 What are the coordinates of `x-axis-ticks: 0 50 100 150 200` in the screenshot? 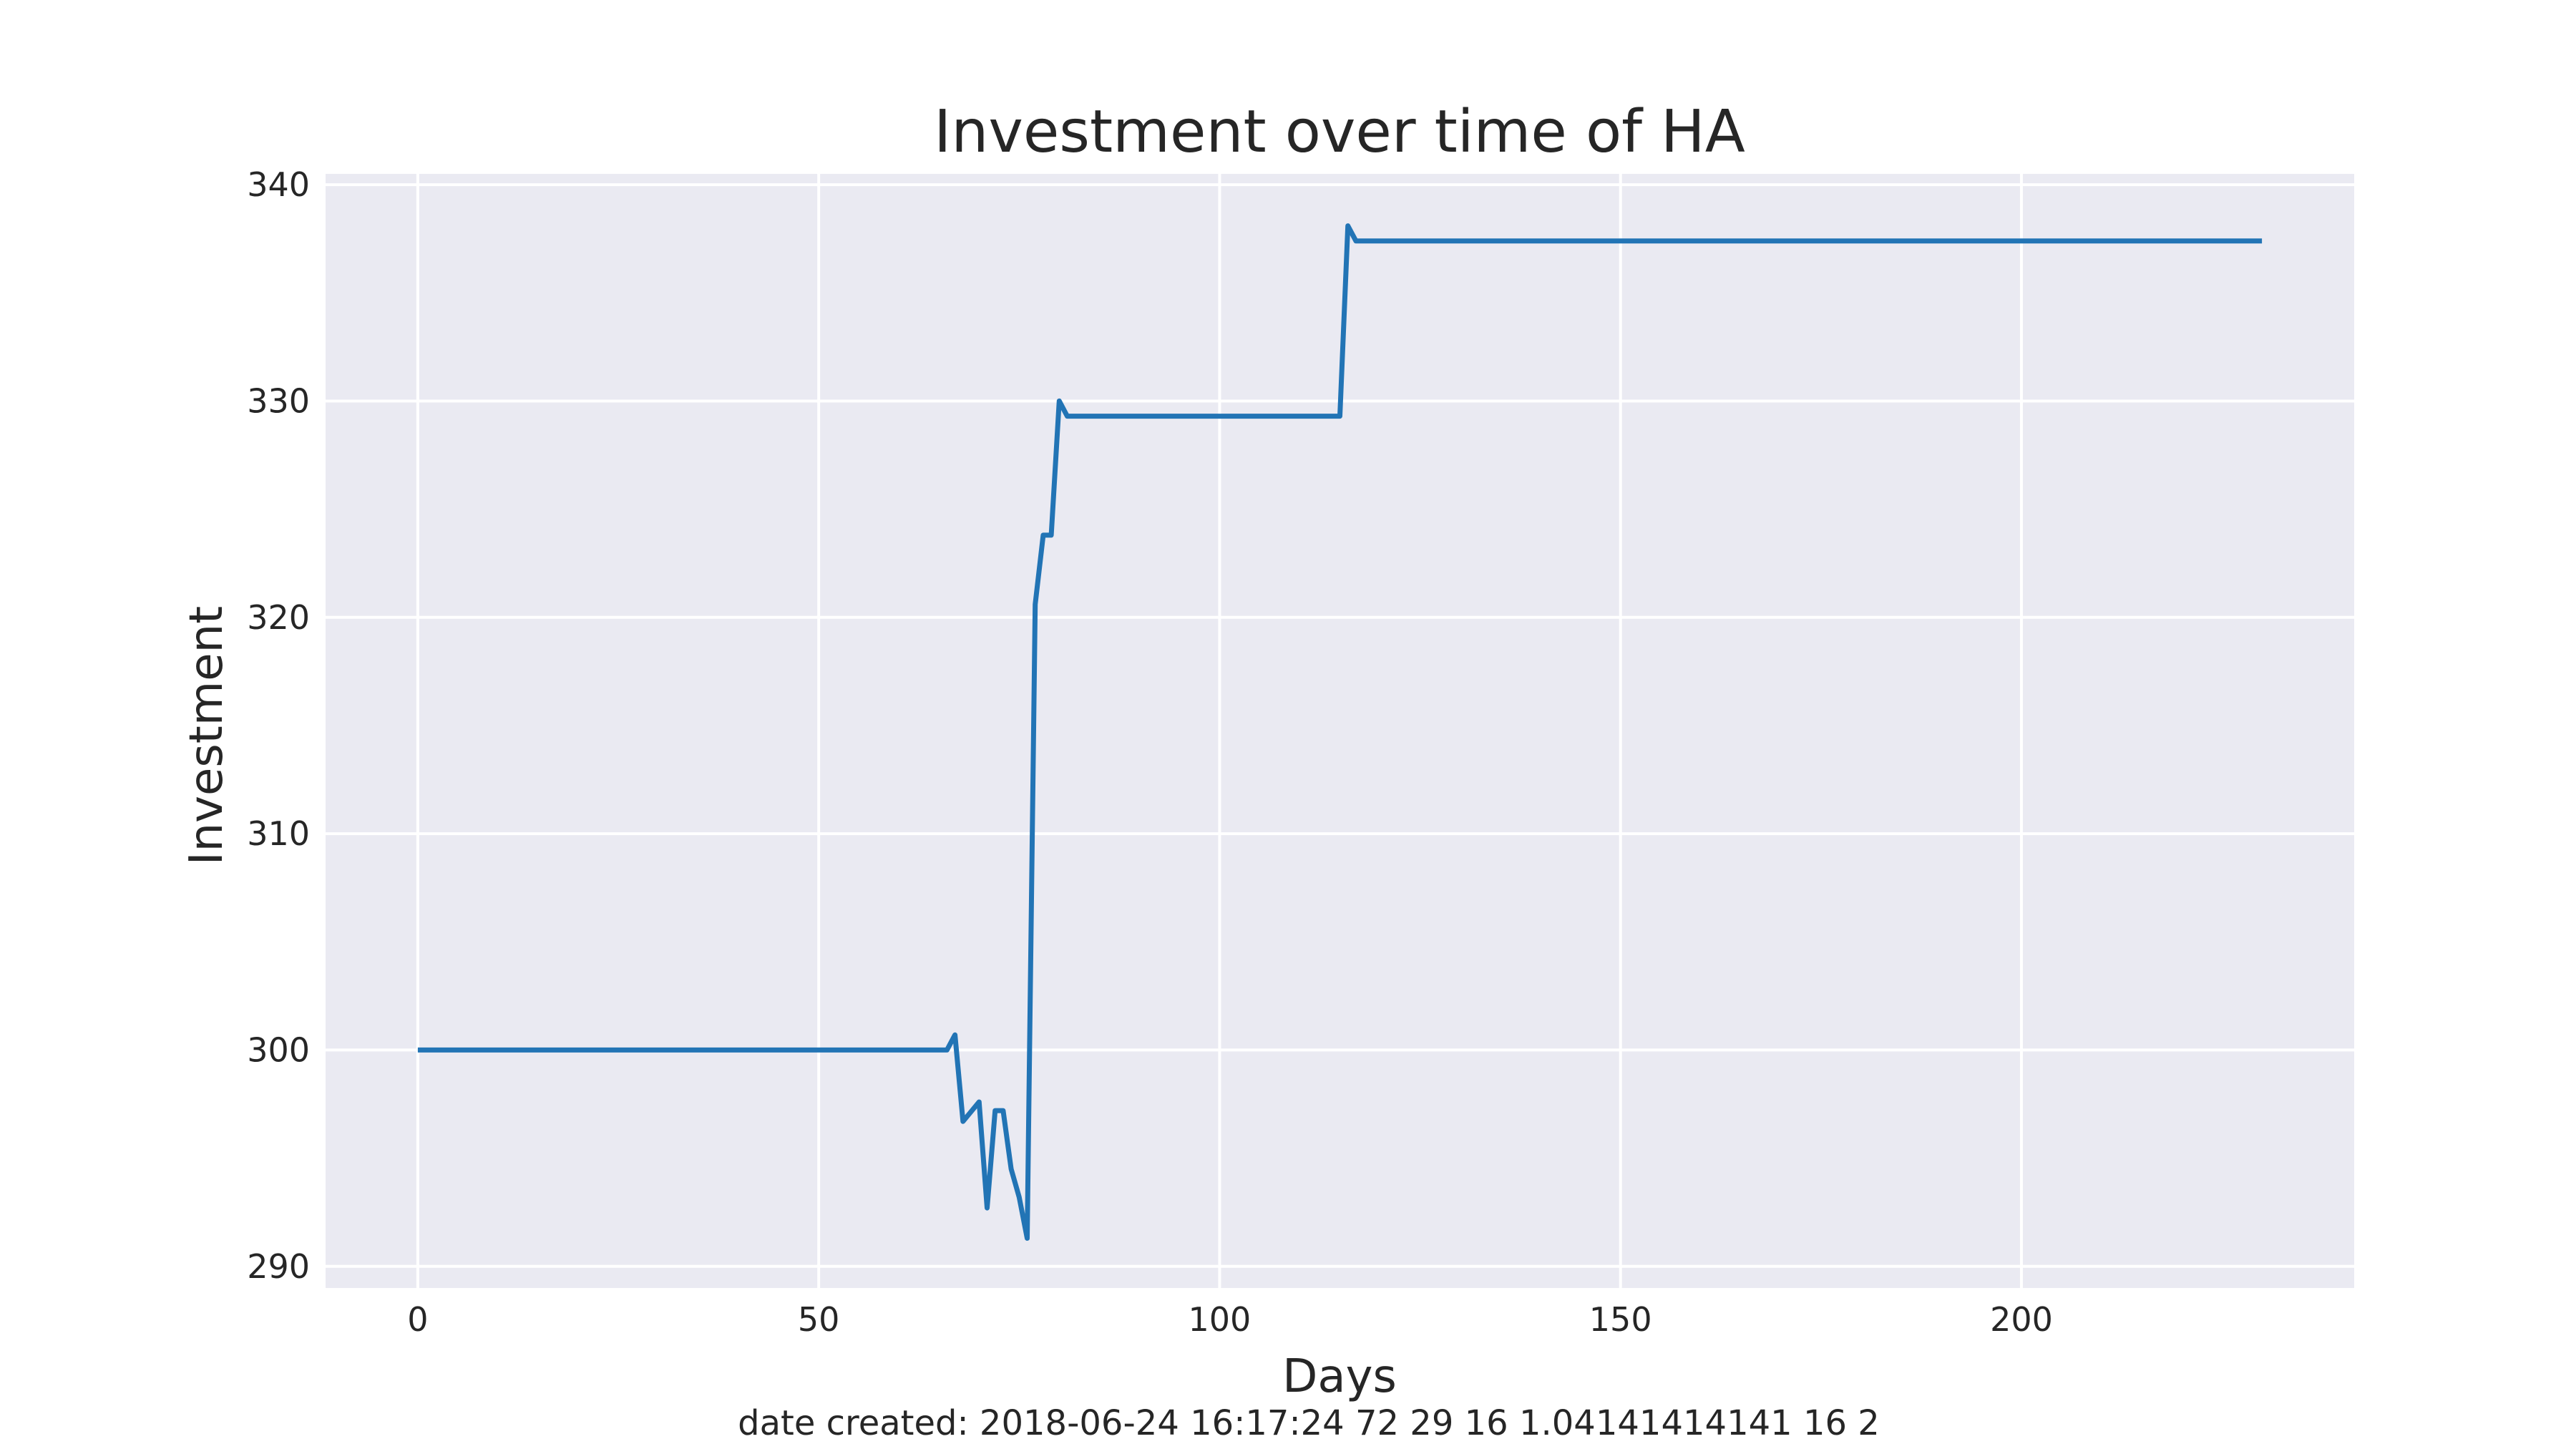 It's located at (1230, 1319).